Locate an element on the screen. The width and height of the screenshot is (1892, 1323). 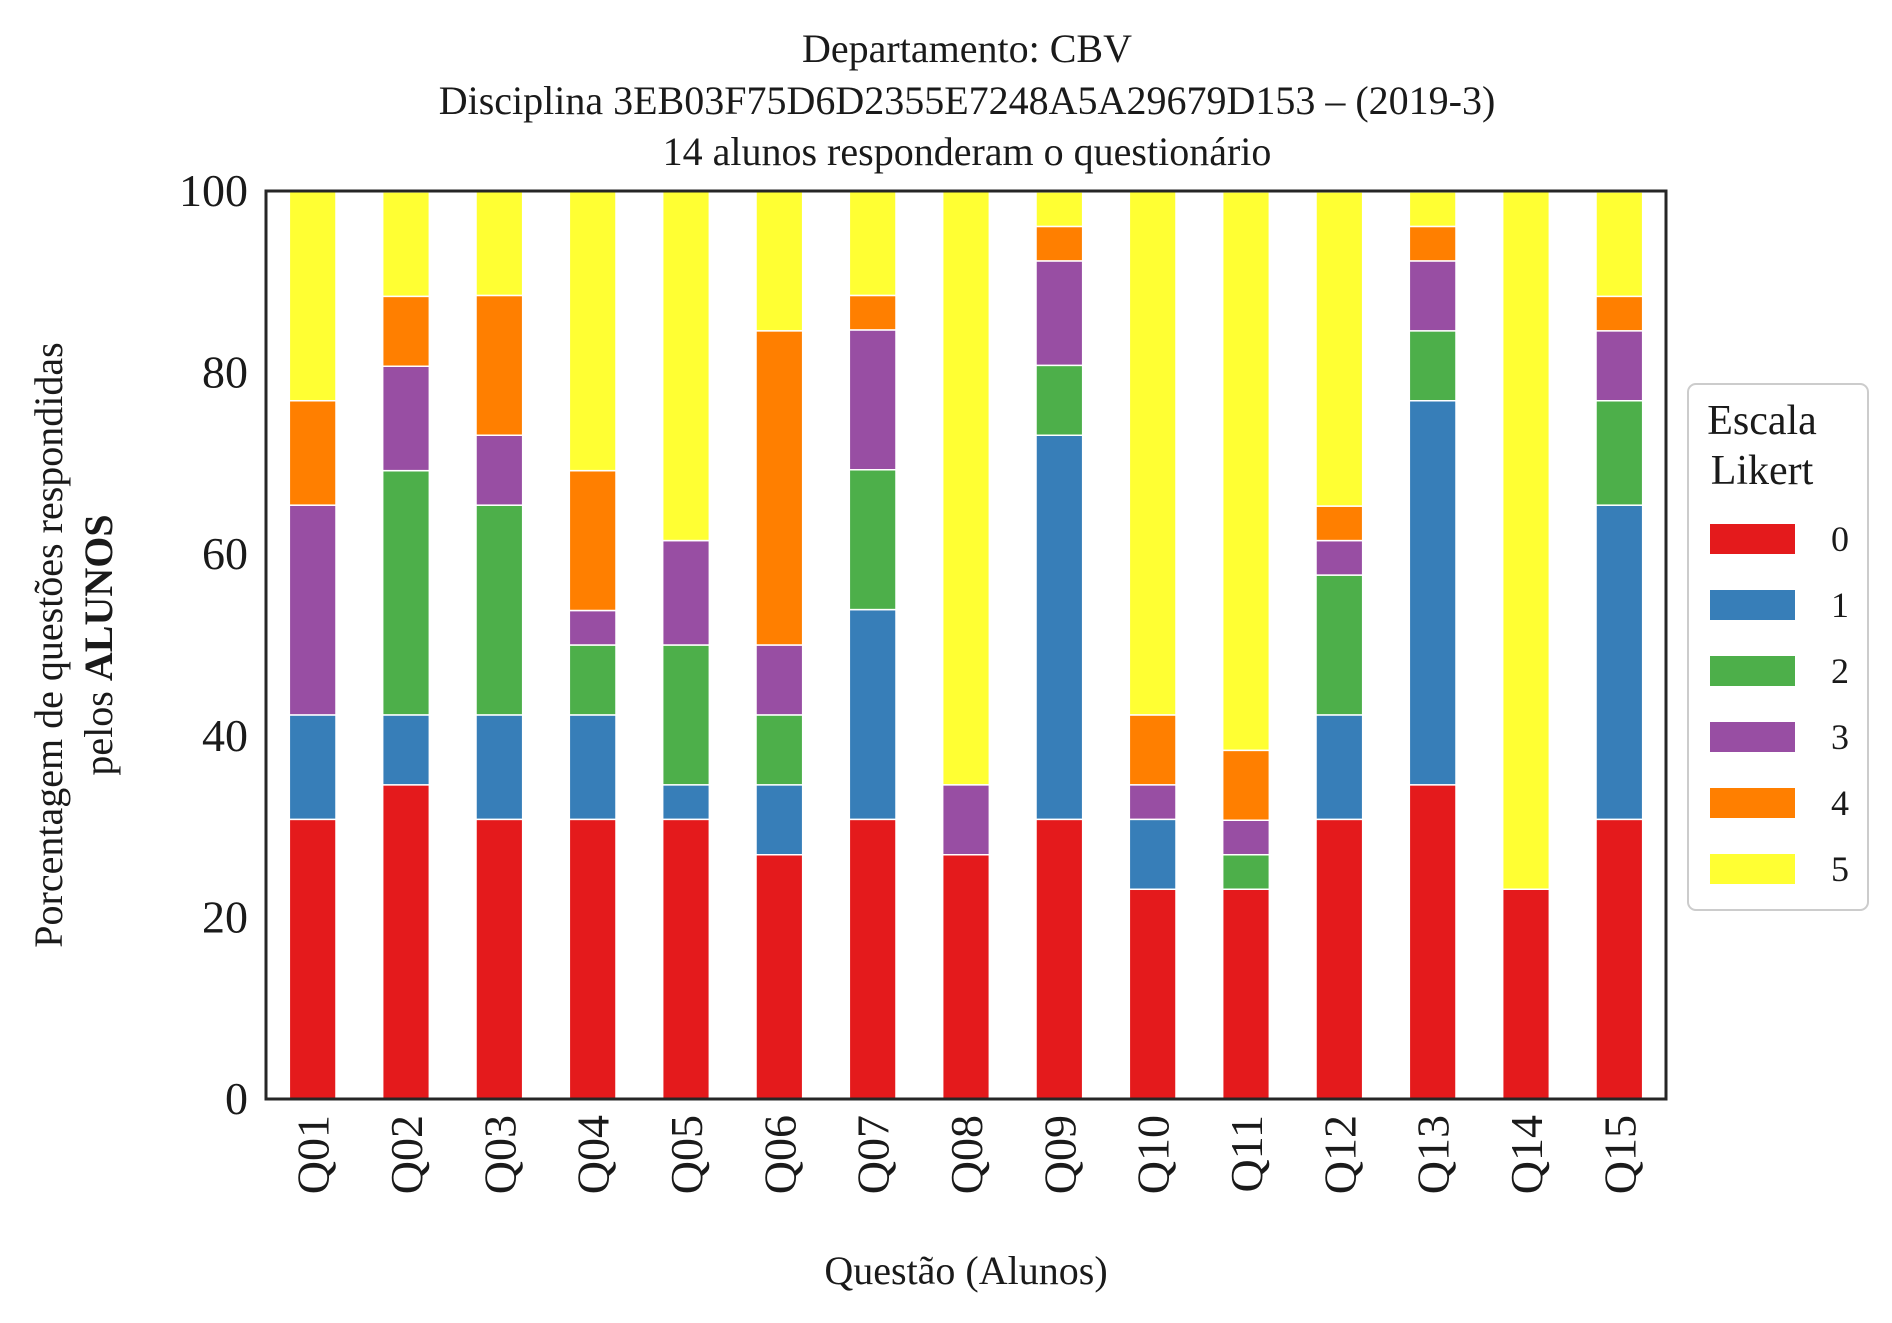
x-tick-label-q06: Q06 is located at coordinates (779, 1154).